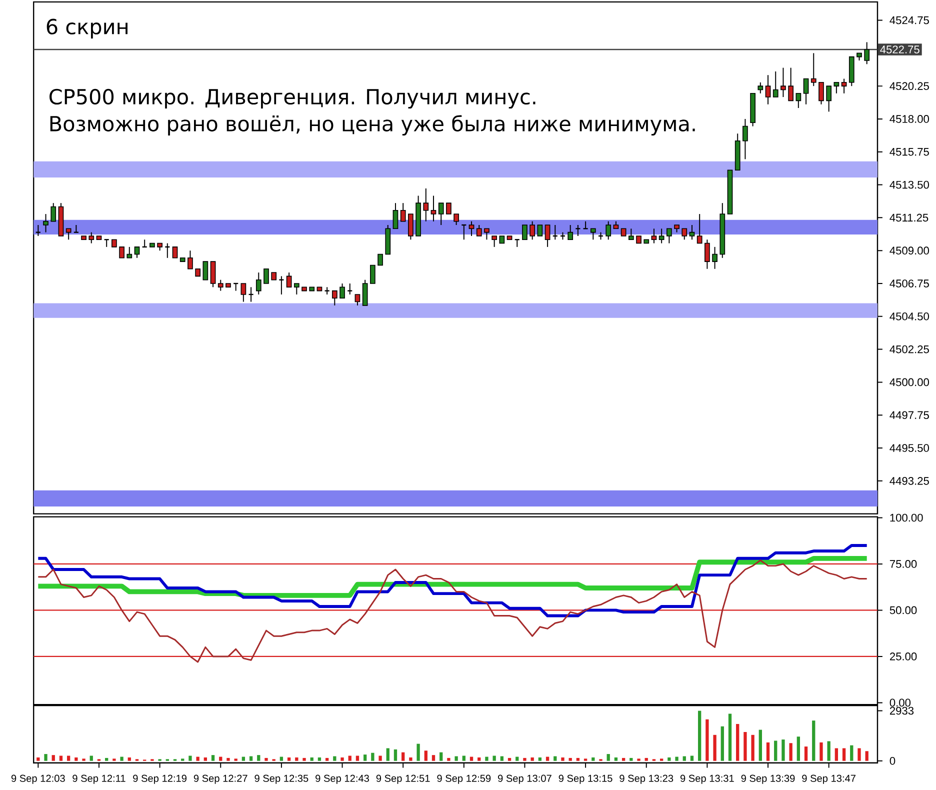 The width and height of the screenshot is (936, 790). What do you see at coordinates (87, 28) in the screenshot?
I see `text: 6 скрин` at bounding box center [87, 28].